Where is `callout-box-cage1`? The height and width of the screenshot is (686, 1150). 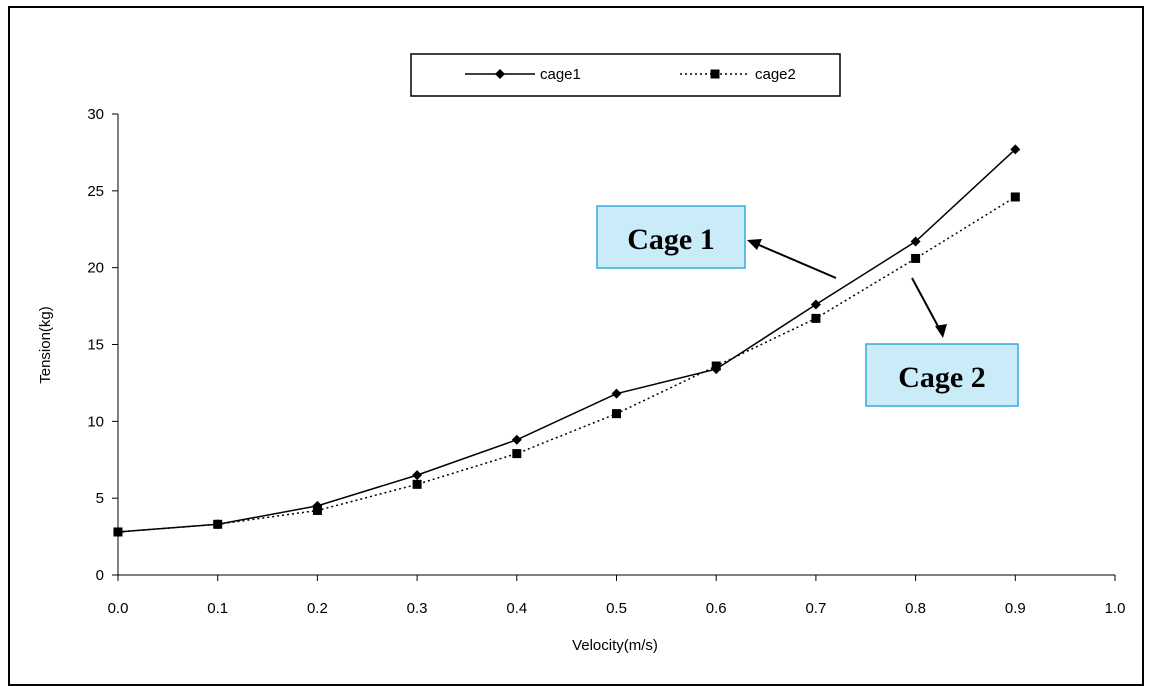
callout-box-cage1 is located at coordinates (671, 237).